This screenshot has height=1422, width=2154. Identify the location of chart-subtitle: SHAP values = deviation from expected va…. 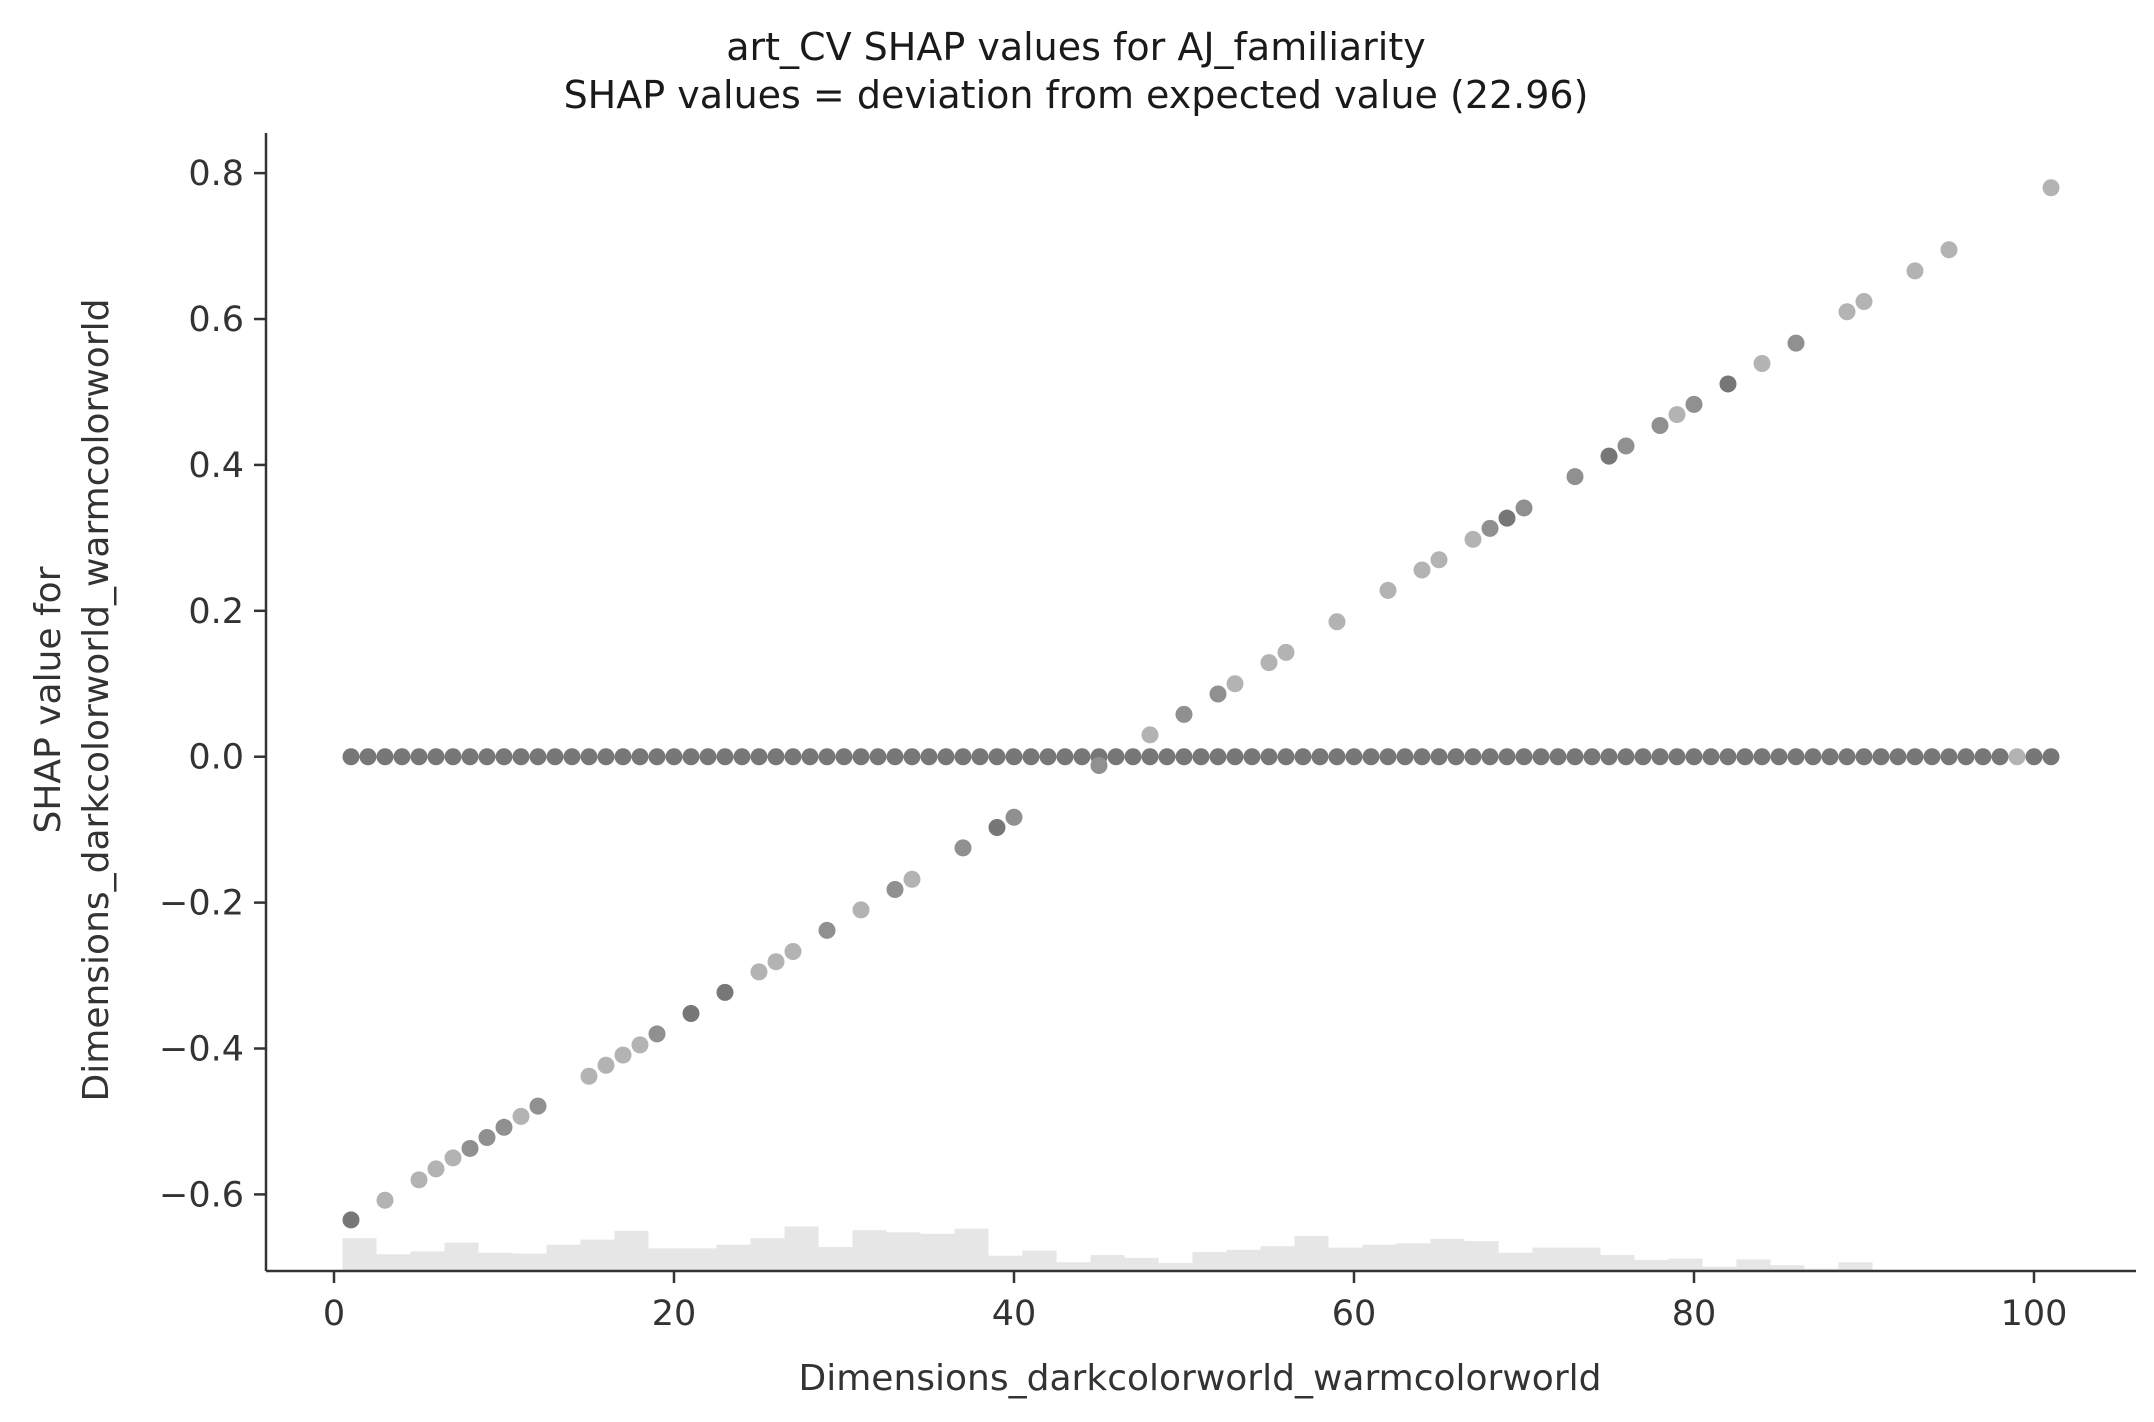
(1076, 95).